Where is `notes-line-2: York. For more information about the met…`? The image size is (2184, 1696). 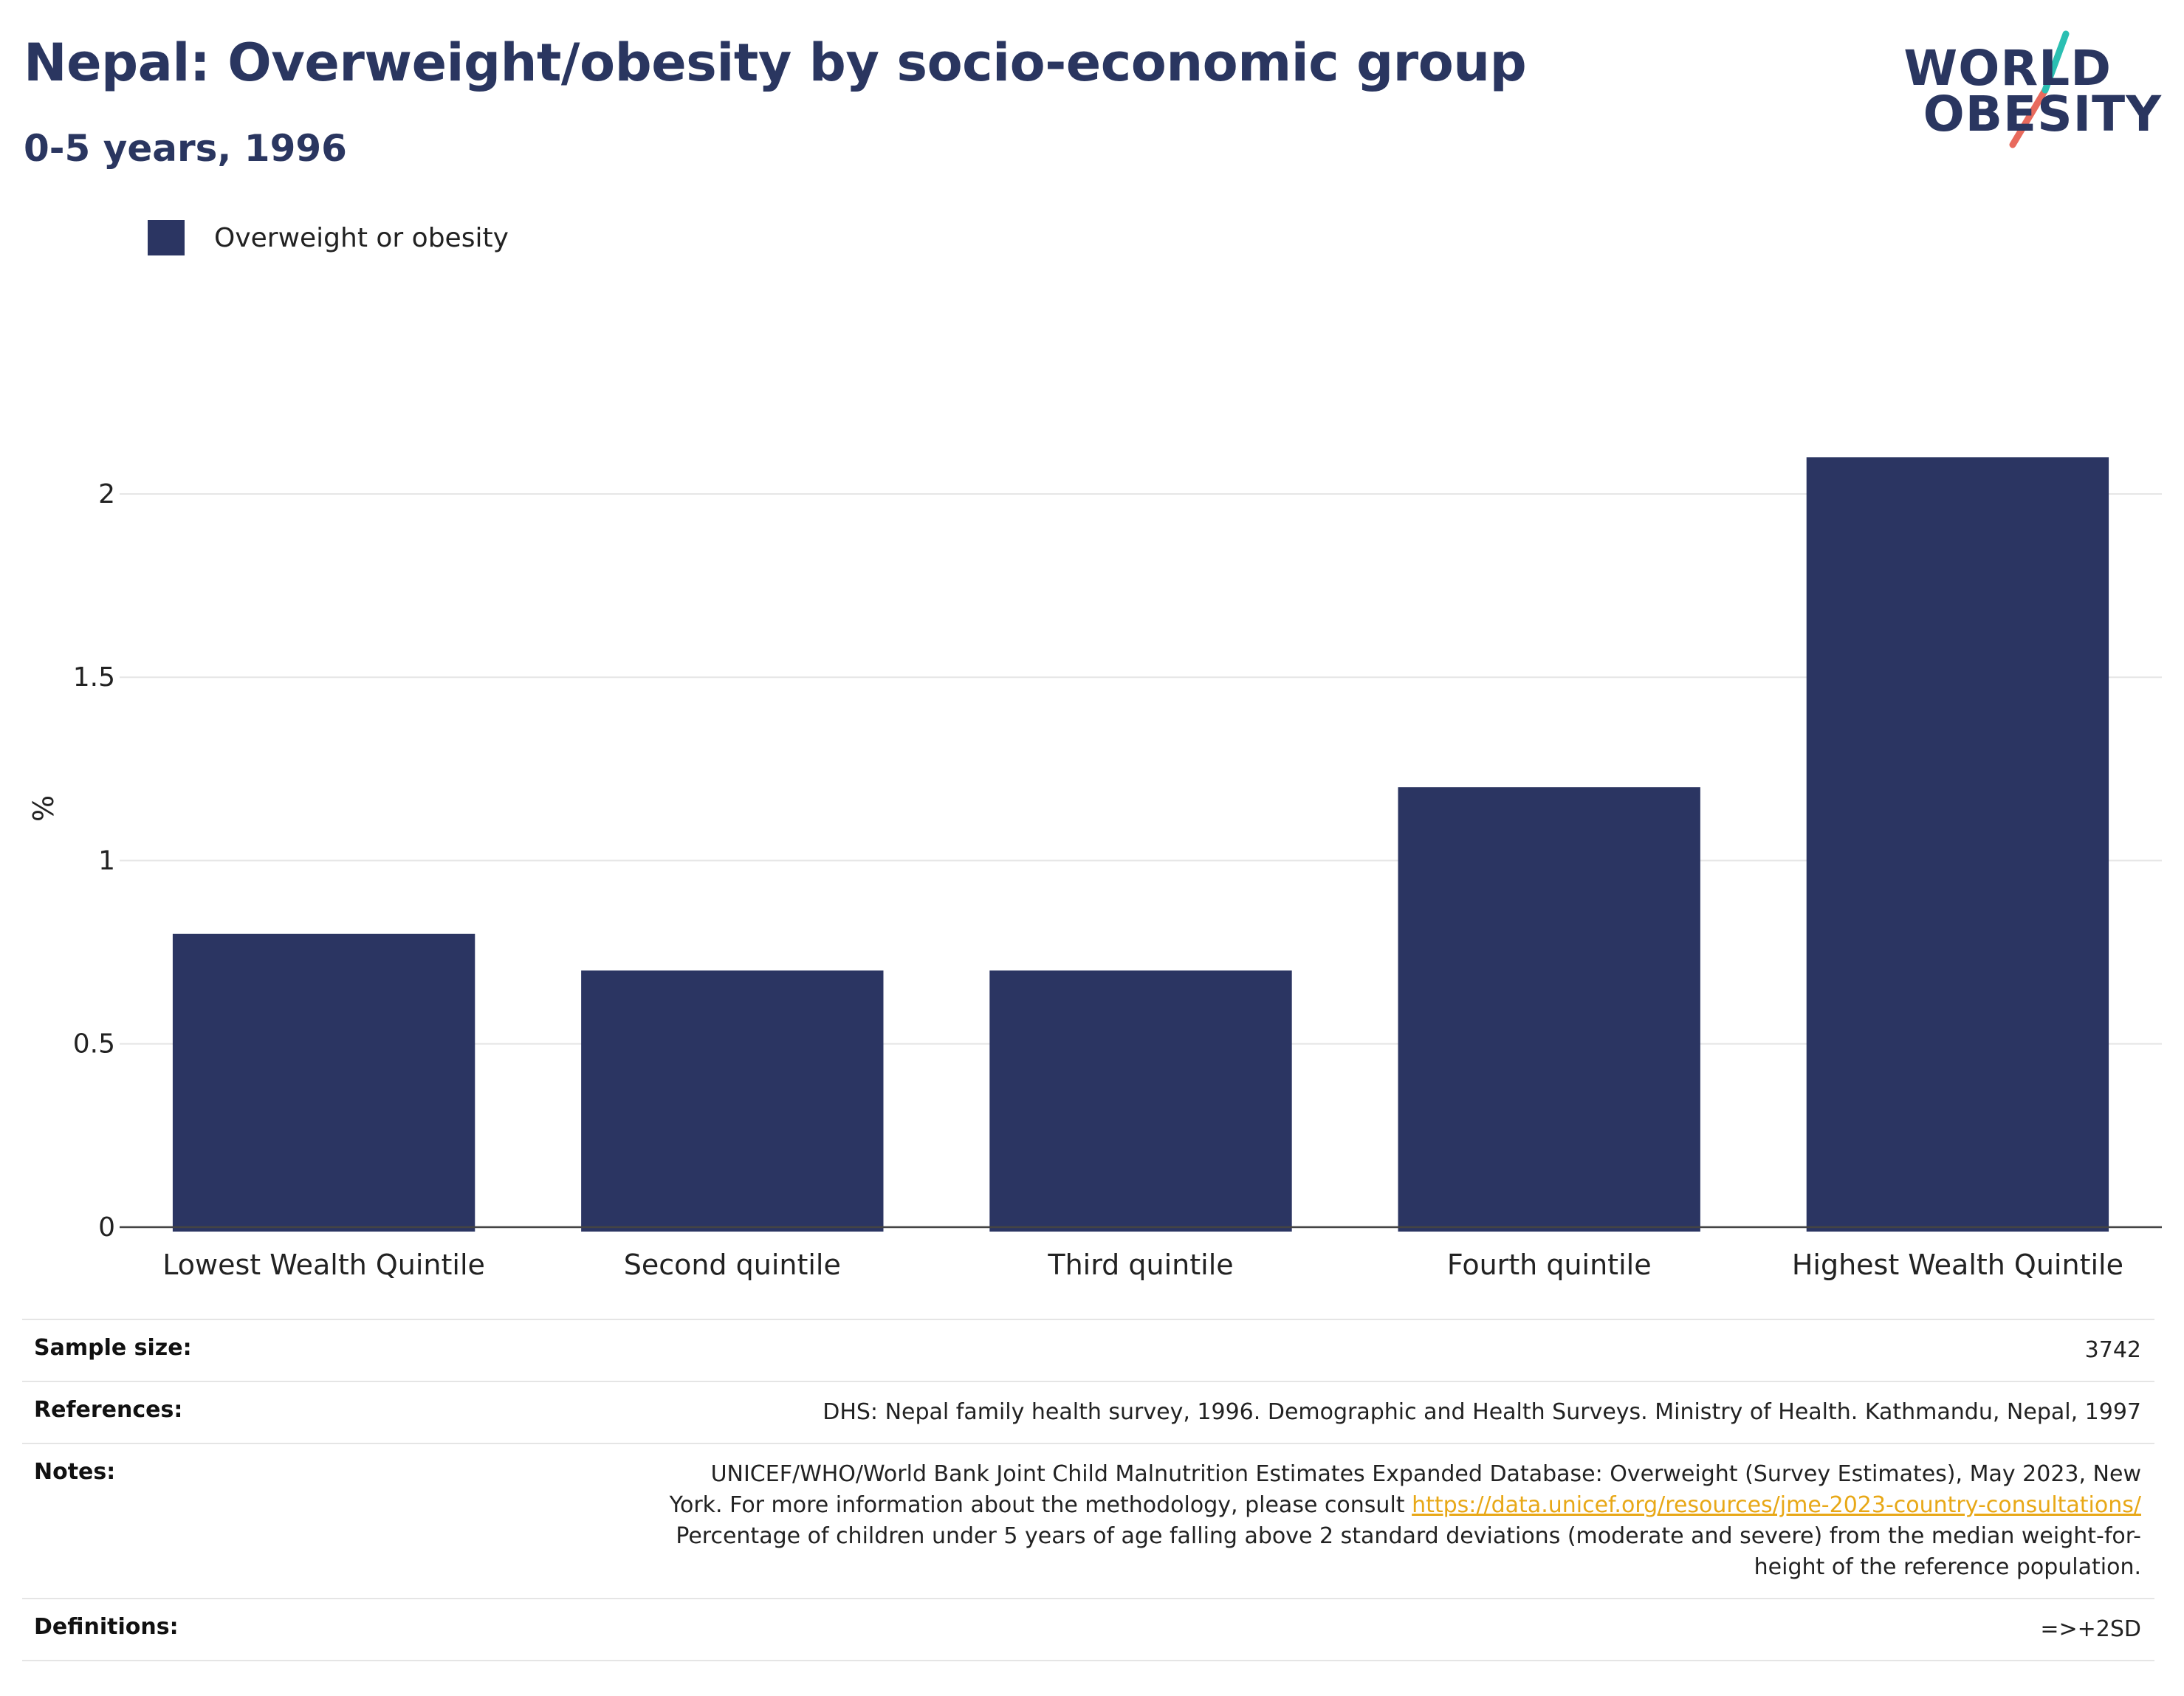 notes-line-2: York. For more information about the met… is located at coordinates (1406, 1505).